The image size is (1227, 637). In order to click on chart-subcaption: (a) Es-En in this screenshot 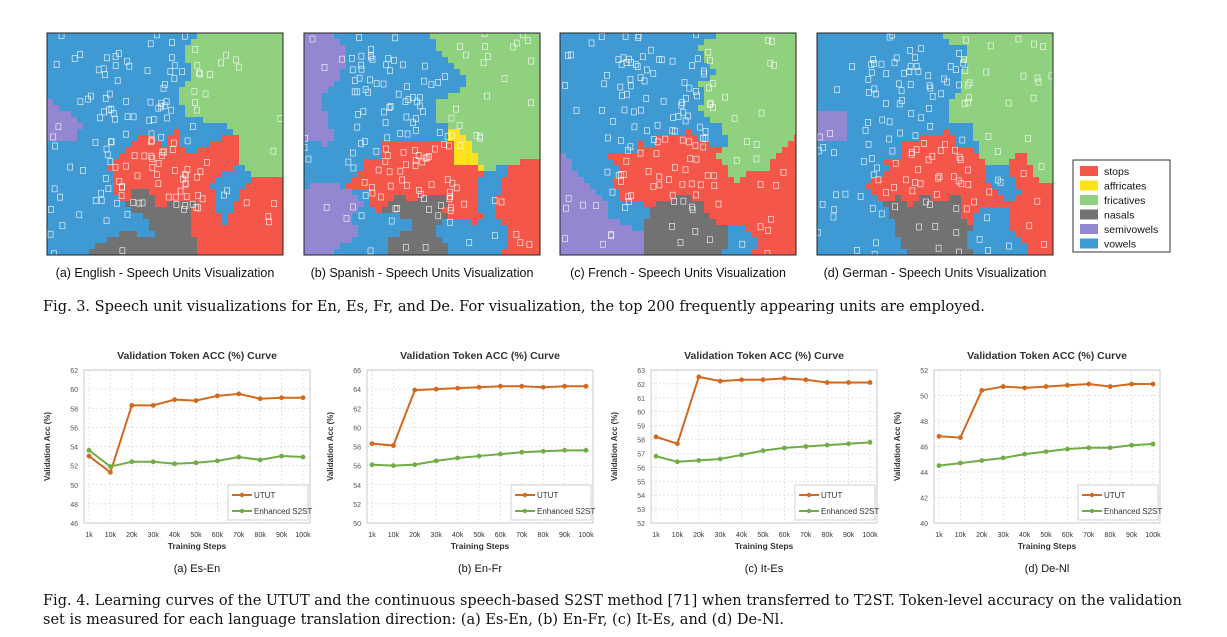, I will do `click(197, 569)`.